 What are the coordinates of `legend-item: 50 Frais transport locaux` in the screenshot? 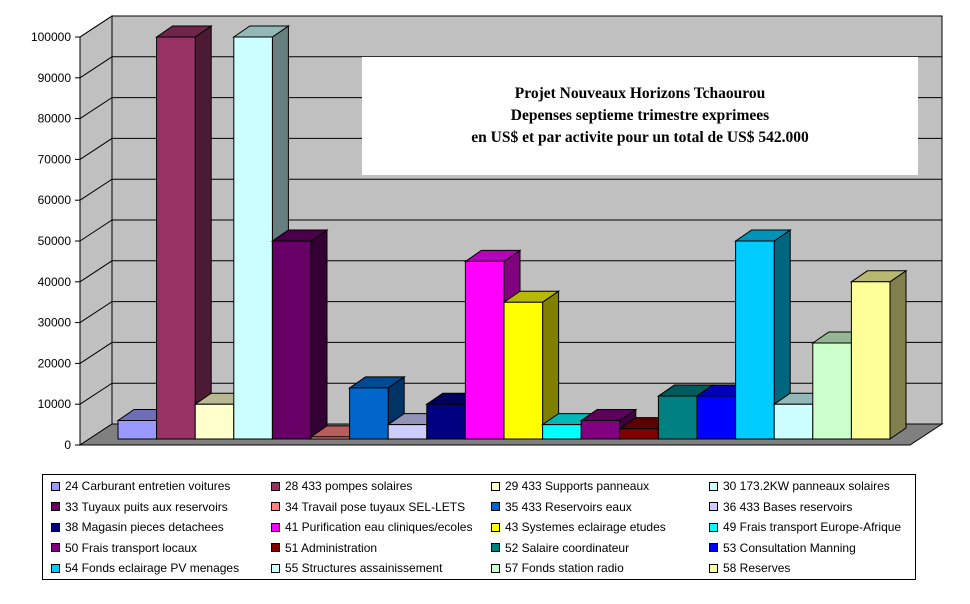 It's located at (124, 548).